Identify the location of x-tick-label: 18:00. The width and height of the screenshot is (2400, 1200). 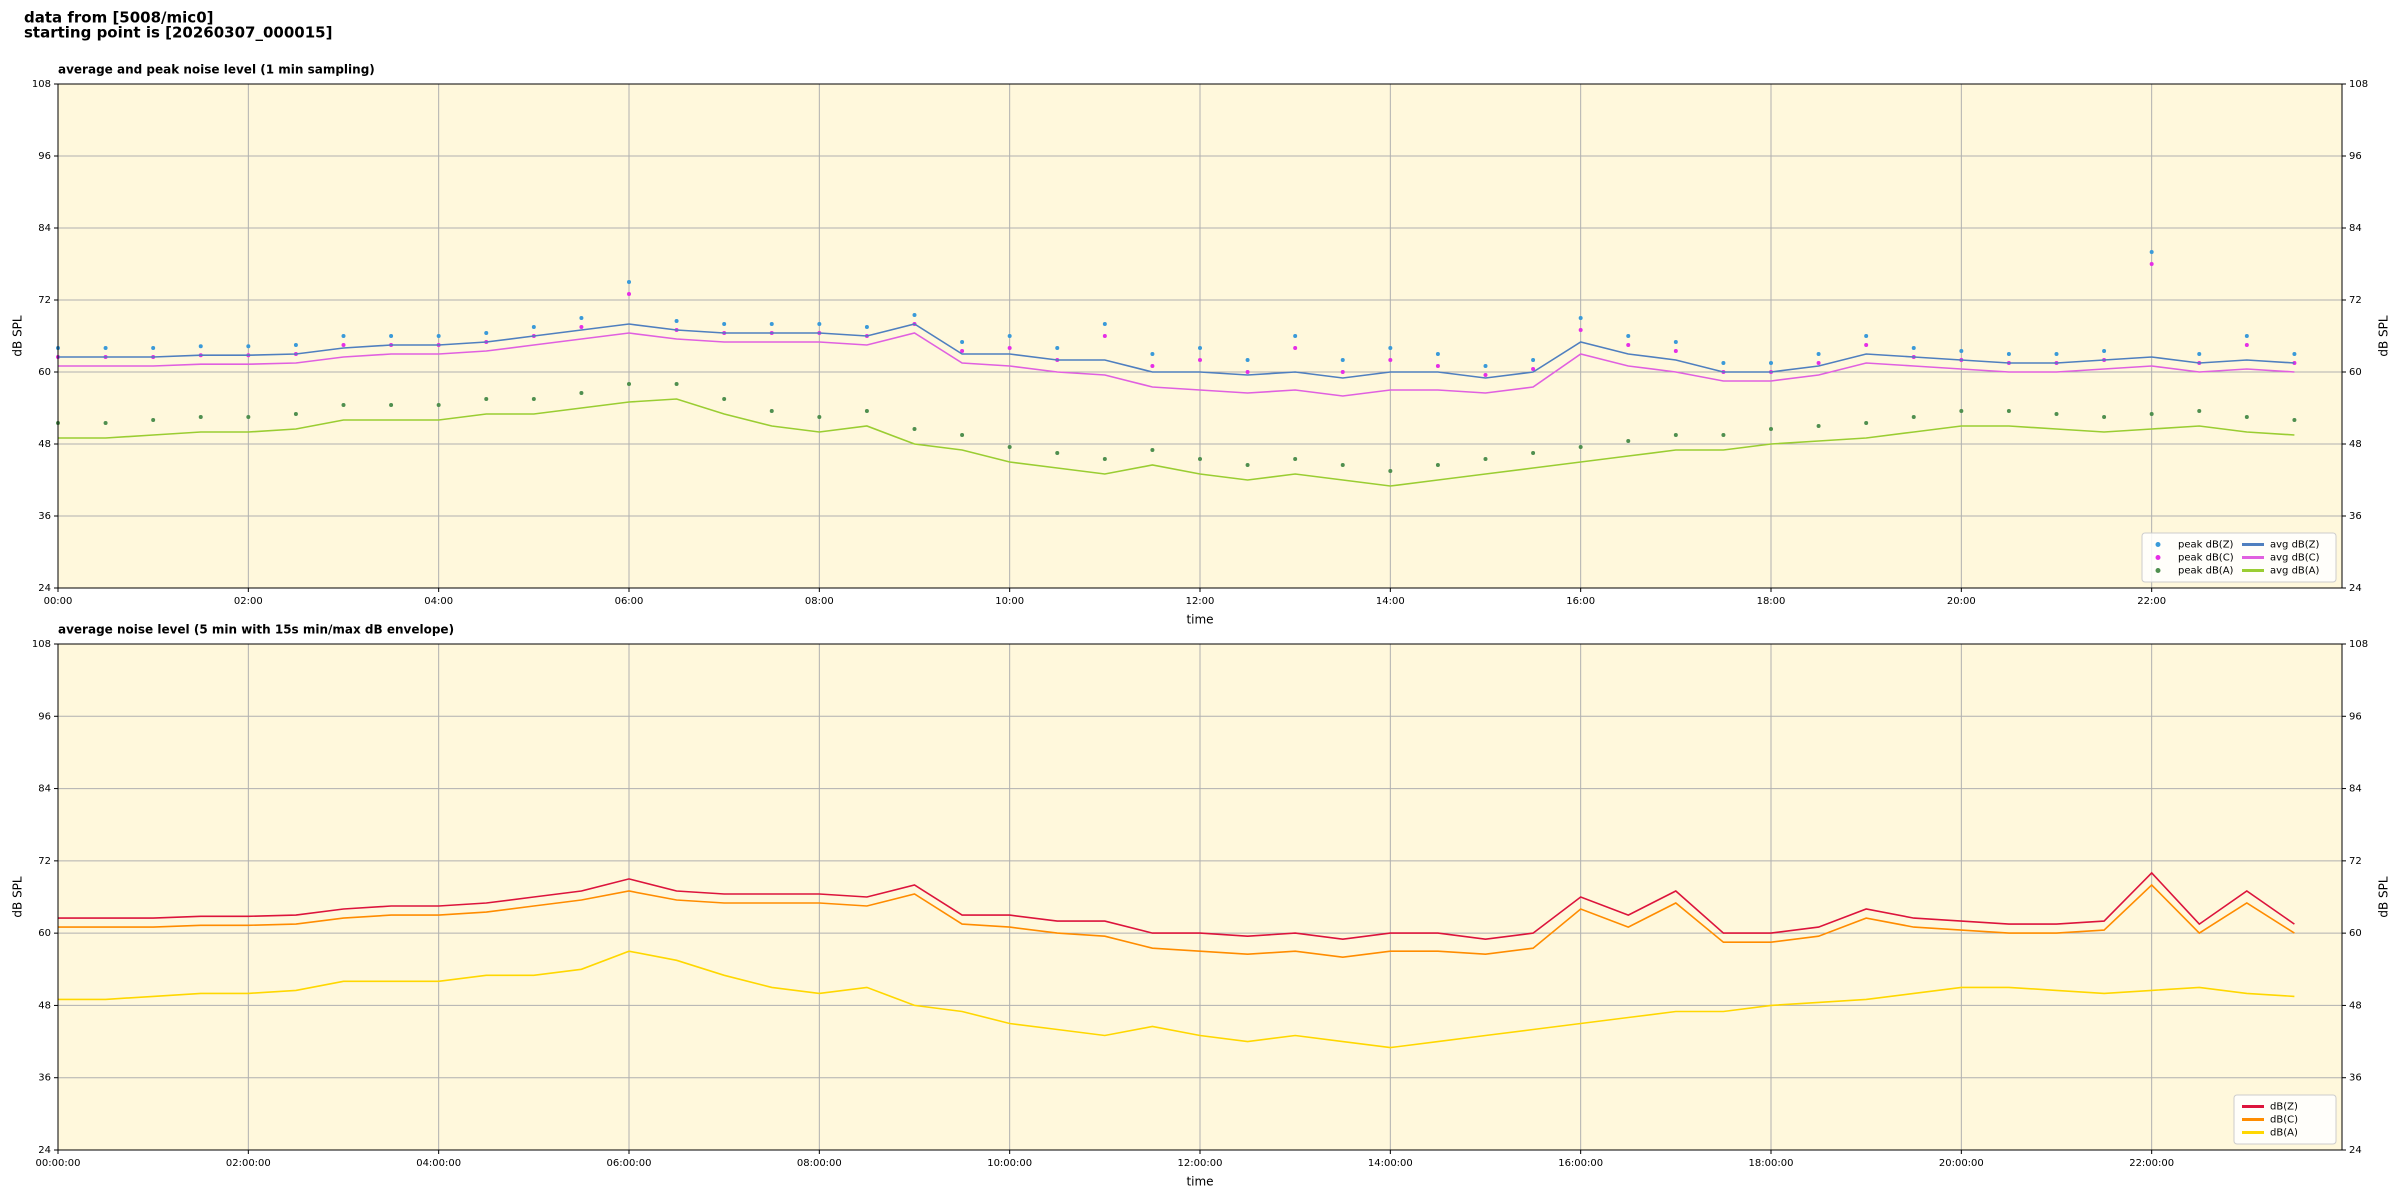
(1771, 601).